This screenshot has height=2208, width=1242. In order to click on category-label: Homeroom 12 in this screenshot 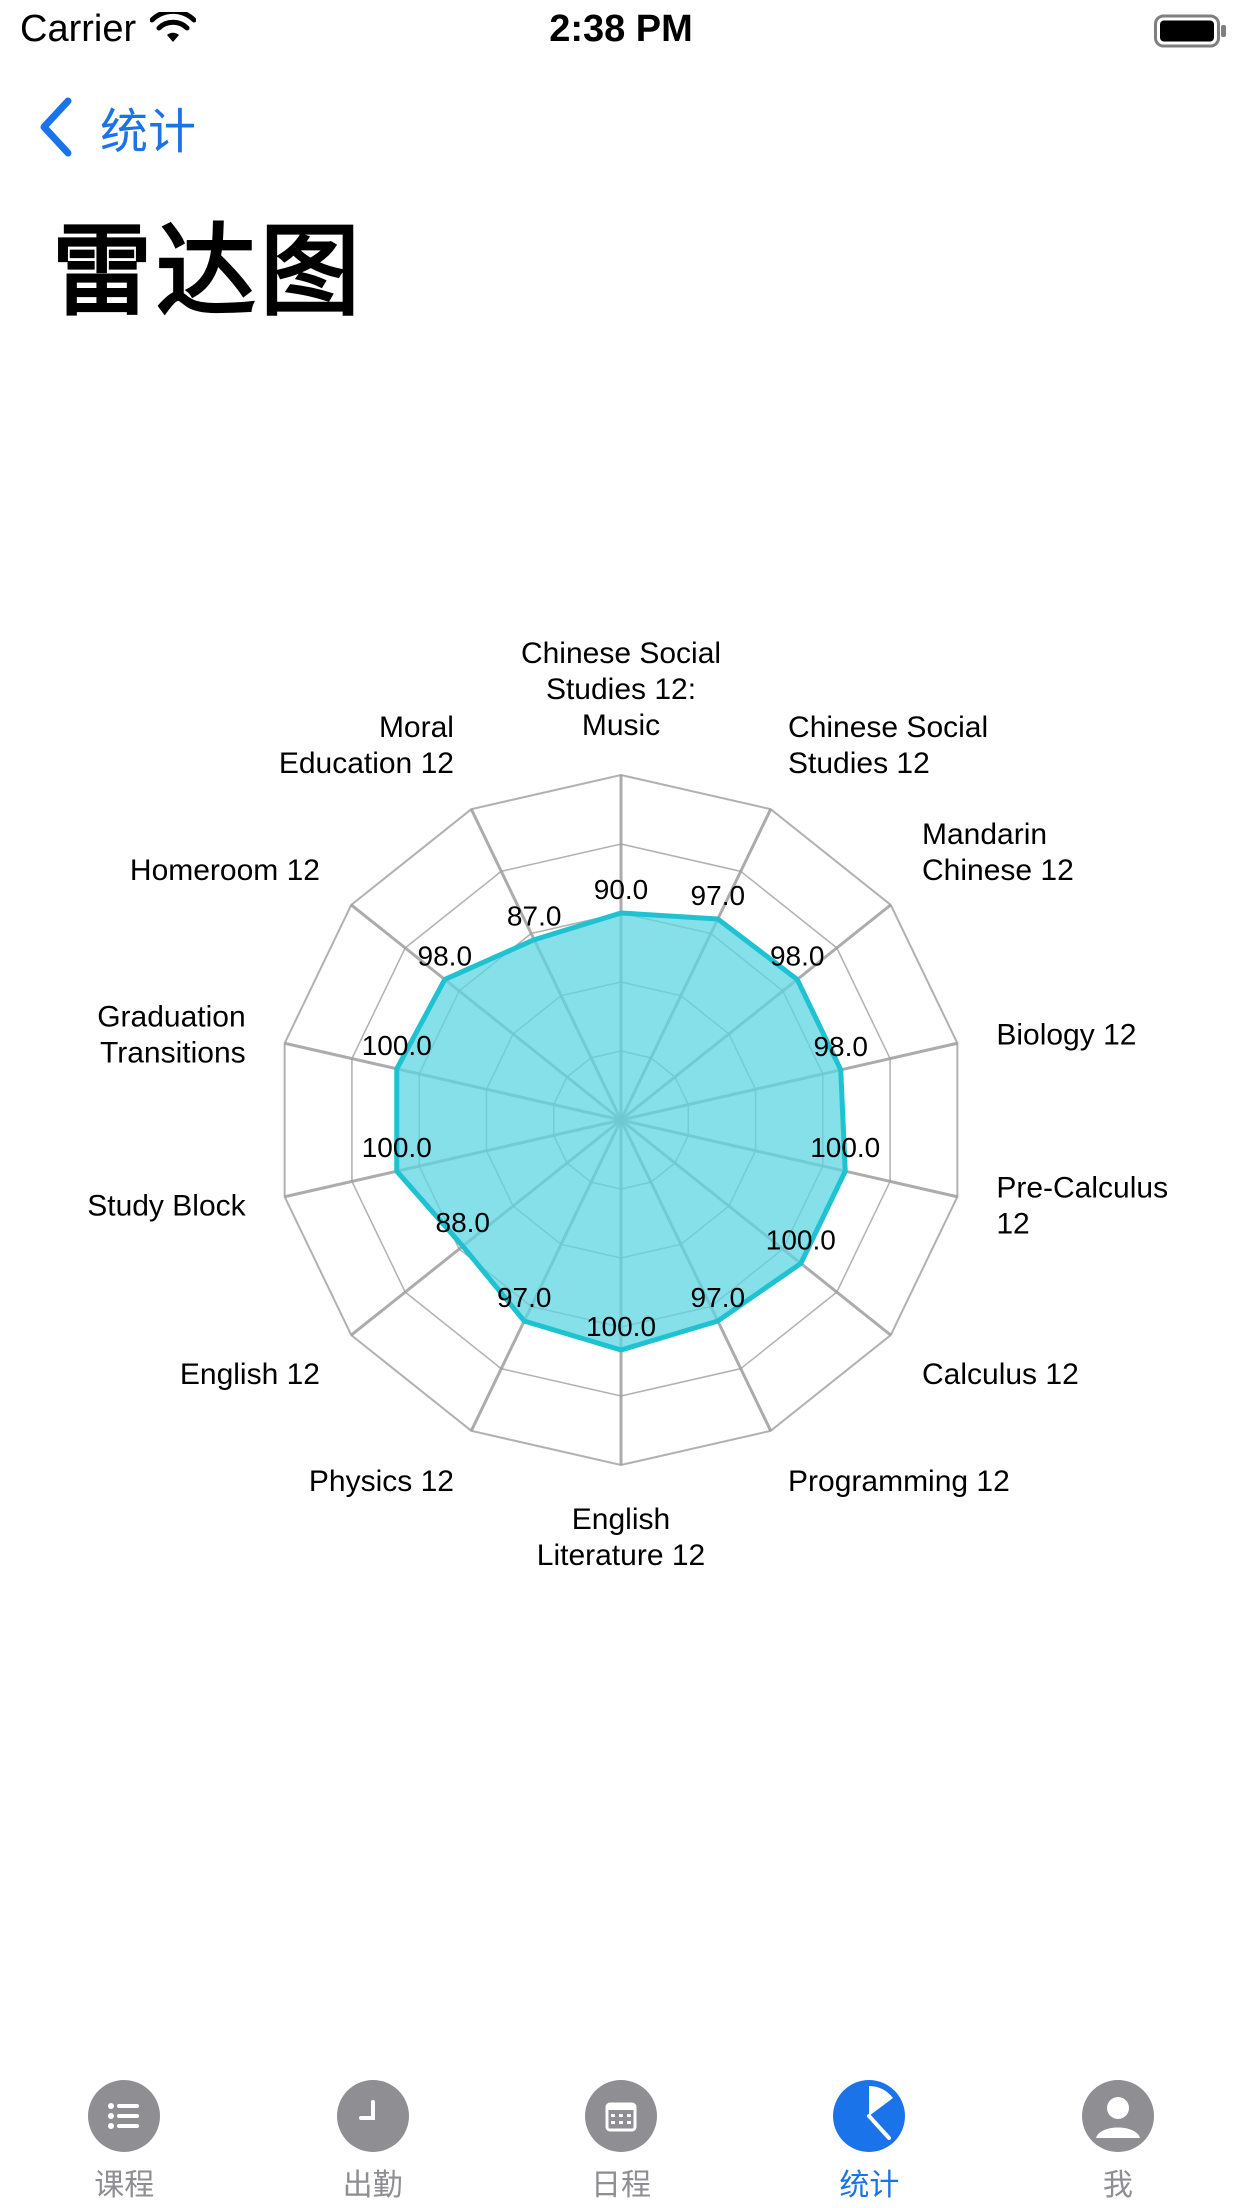, I will do `click(225, 870)`.